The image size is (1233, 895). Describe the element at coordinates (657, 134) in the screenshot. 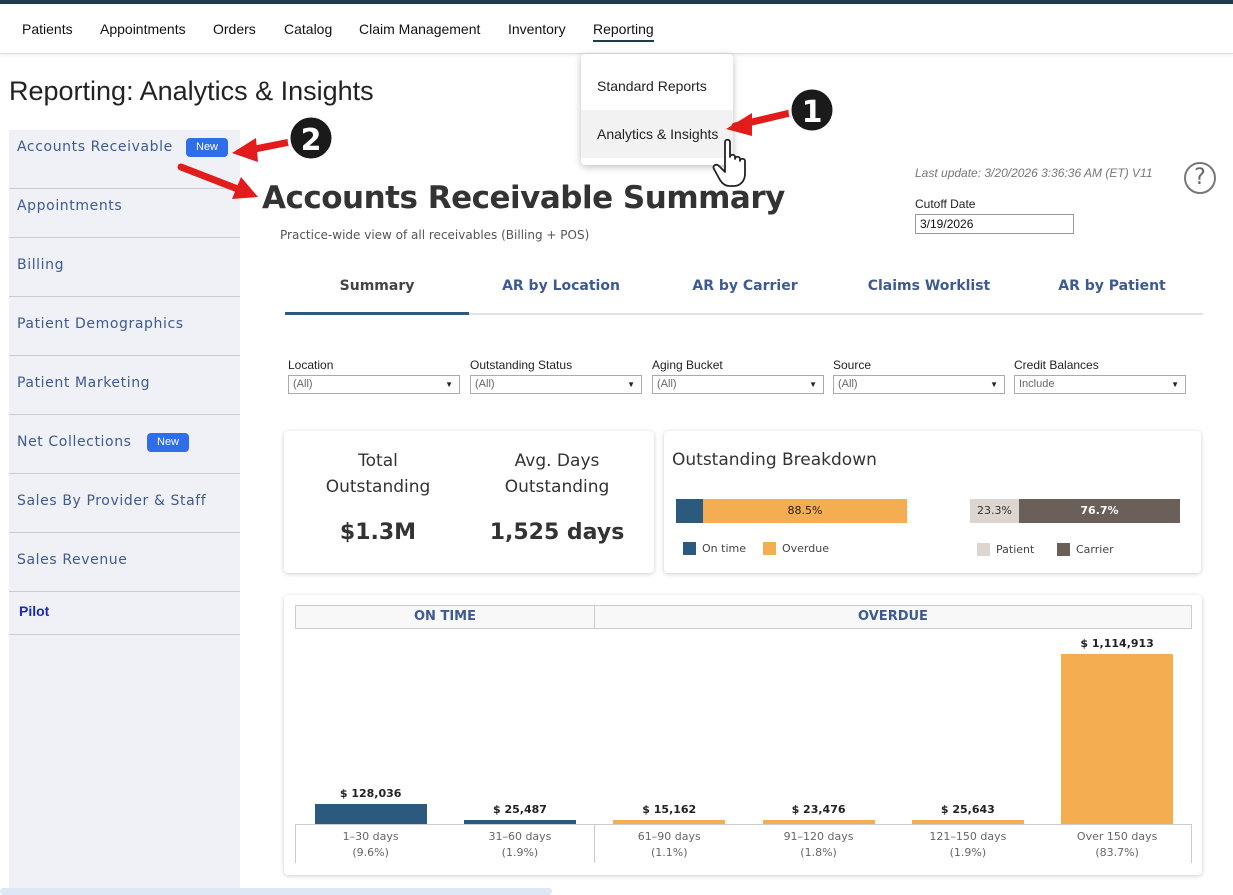

I see `menu-item-analytics-insights: Analytics & Insights` at that location.